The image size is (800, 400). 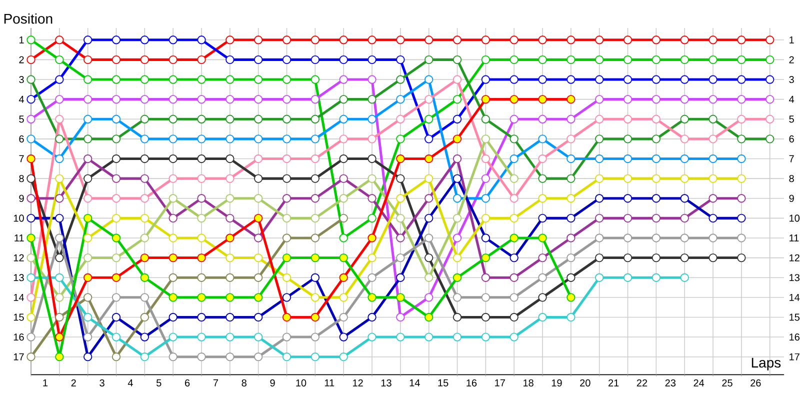 I want to click on y-tick-label: 11, so click(x=19, y=238).